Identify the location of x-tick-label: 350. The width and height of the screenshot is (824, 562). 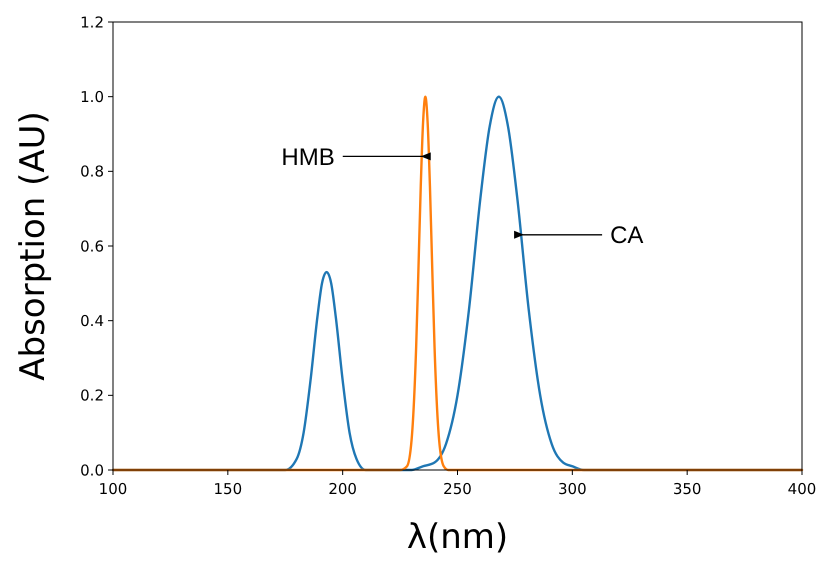
(687, 489).